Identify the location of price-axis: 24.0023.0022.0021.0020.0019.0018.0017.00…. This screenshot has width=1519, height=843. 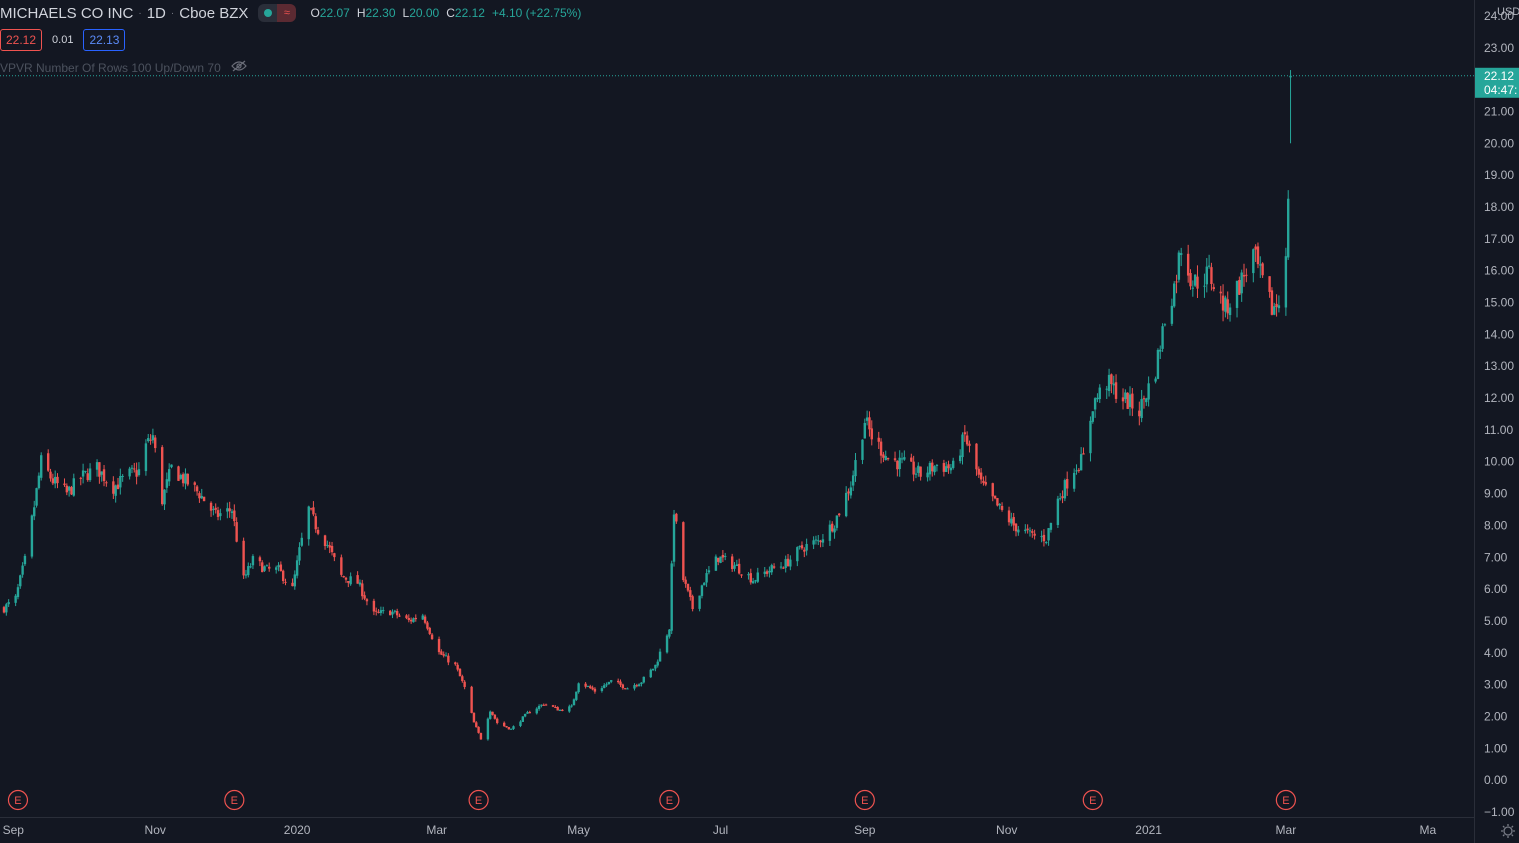
(1496, 421).